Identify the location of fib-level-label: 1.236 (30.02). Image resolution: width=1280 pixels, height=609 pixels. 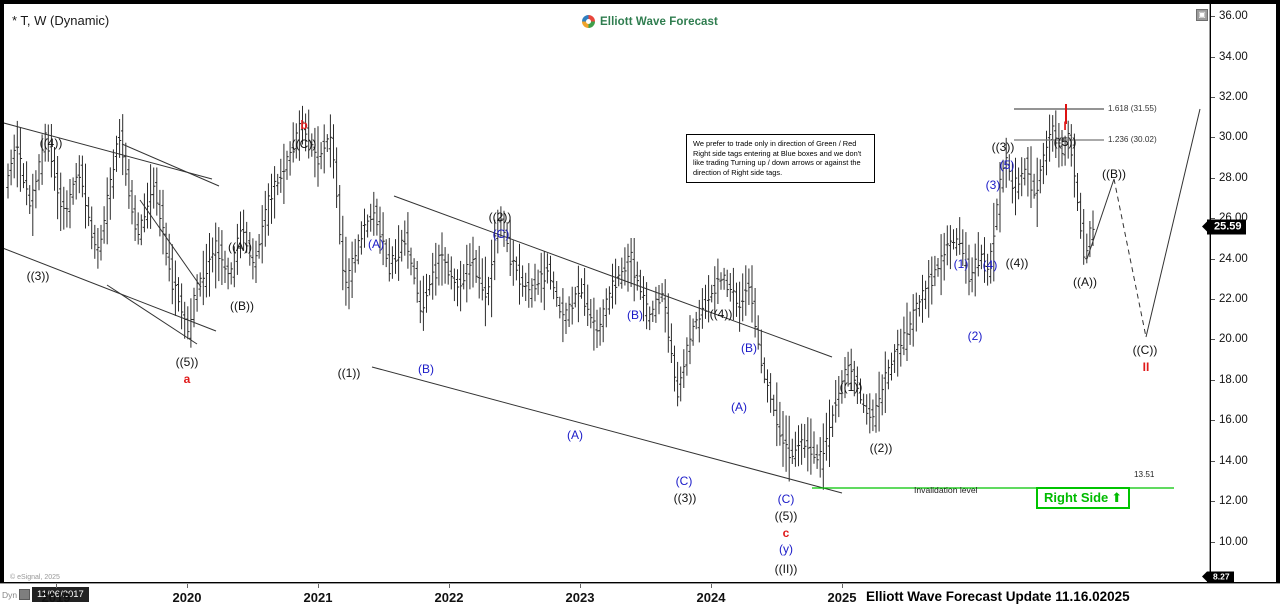
(1132, 139).